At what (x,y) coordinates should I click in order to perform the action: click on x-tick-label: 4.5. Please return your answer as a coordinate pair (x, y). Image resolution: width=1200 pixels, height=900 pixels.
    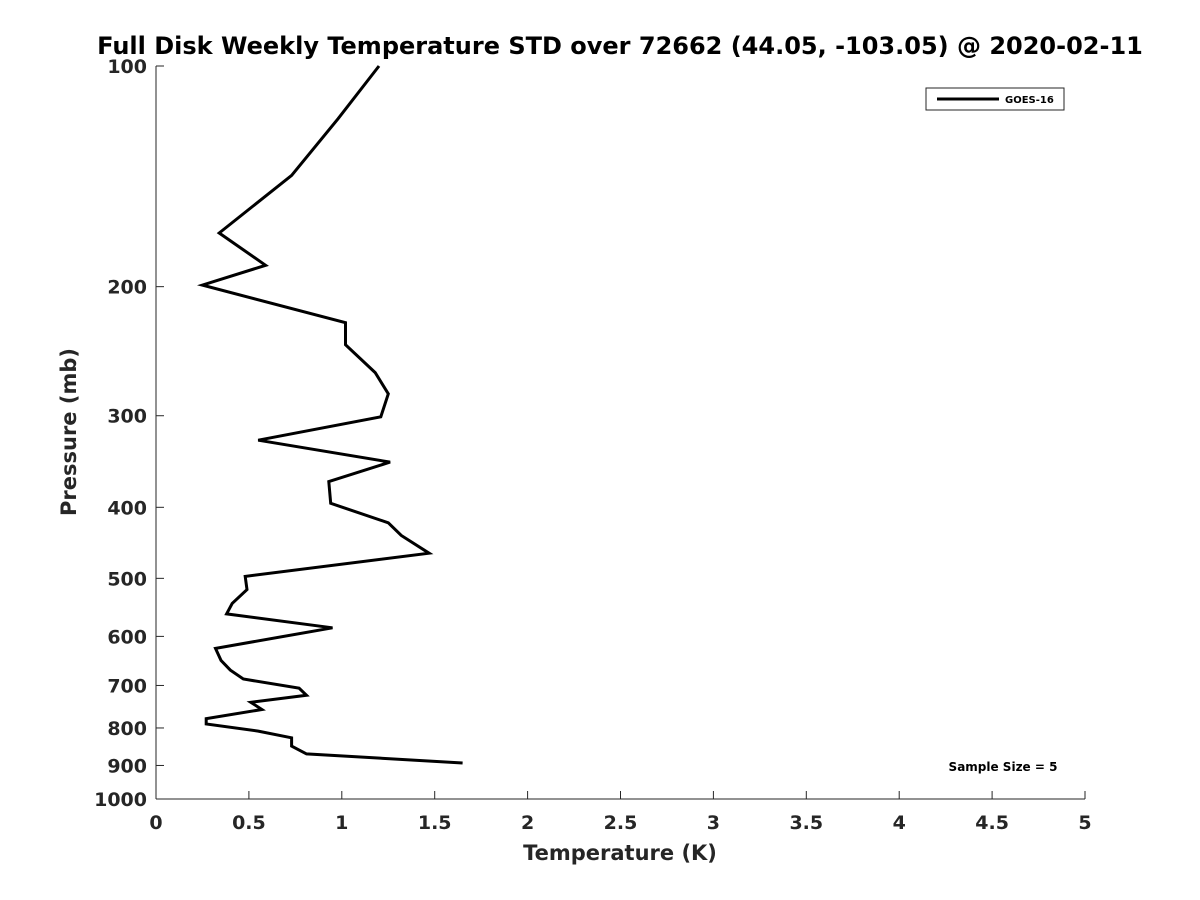
    Looking at the image, I should click on (992, 823).